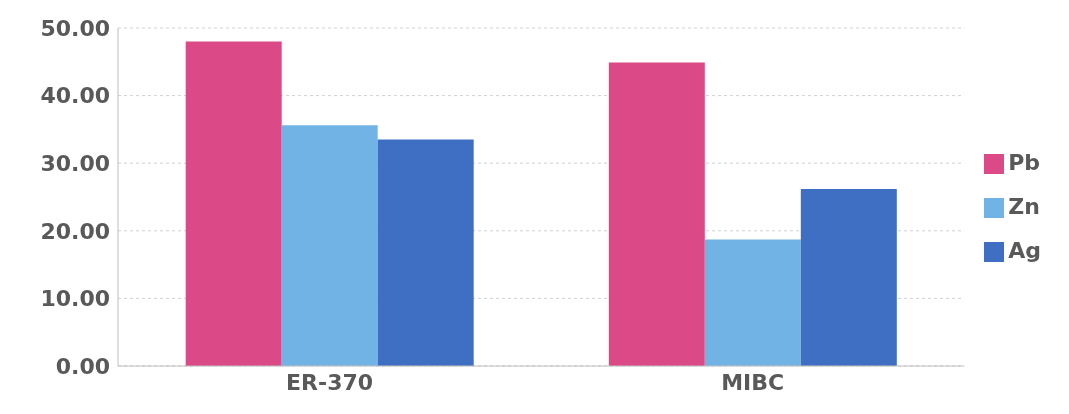 The width and height of the screenshot is (1069, 414). I want to click on y-tick-label: 20.00, so click(75, 231).